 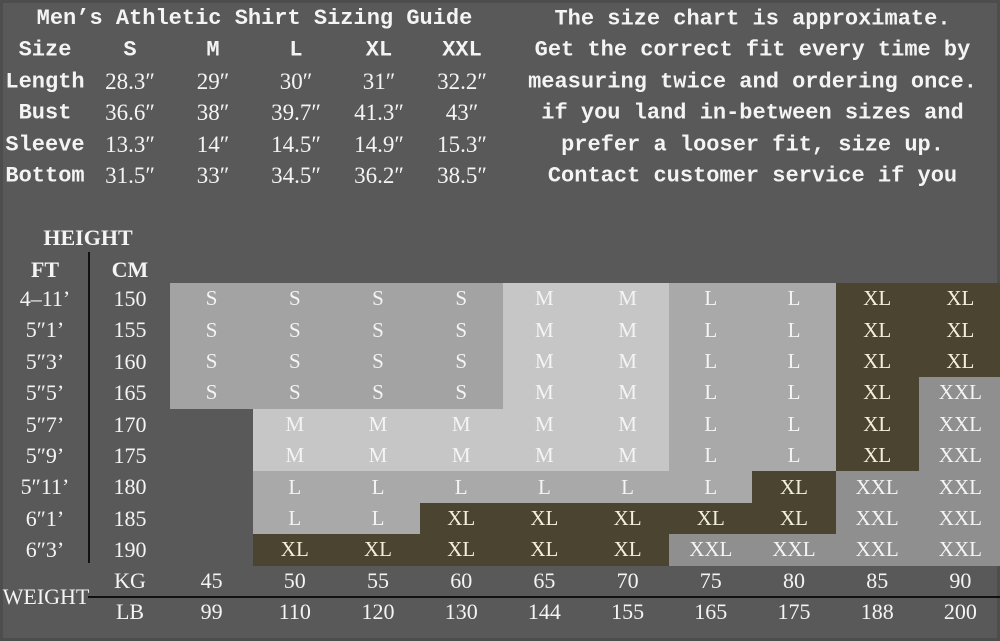 I want to click on weight-axis-line, so click(x=544, y=597).